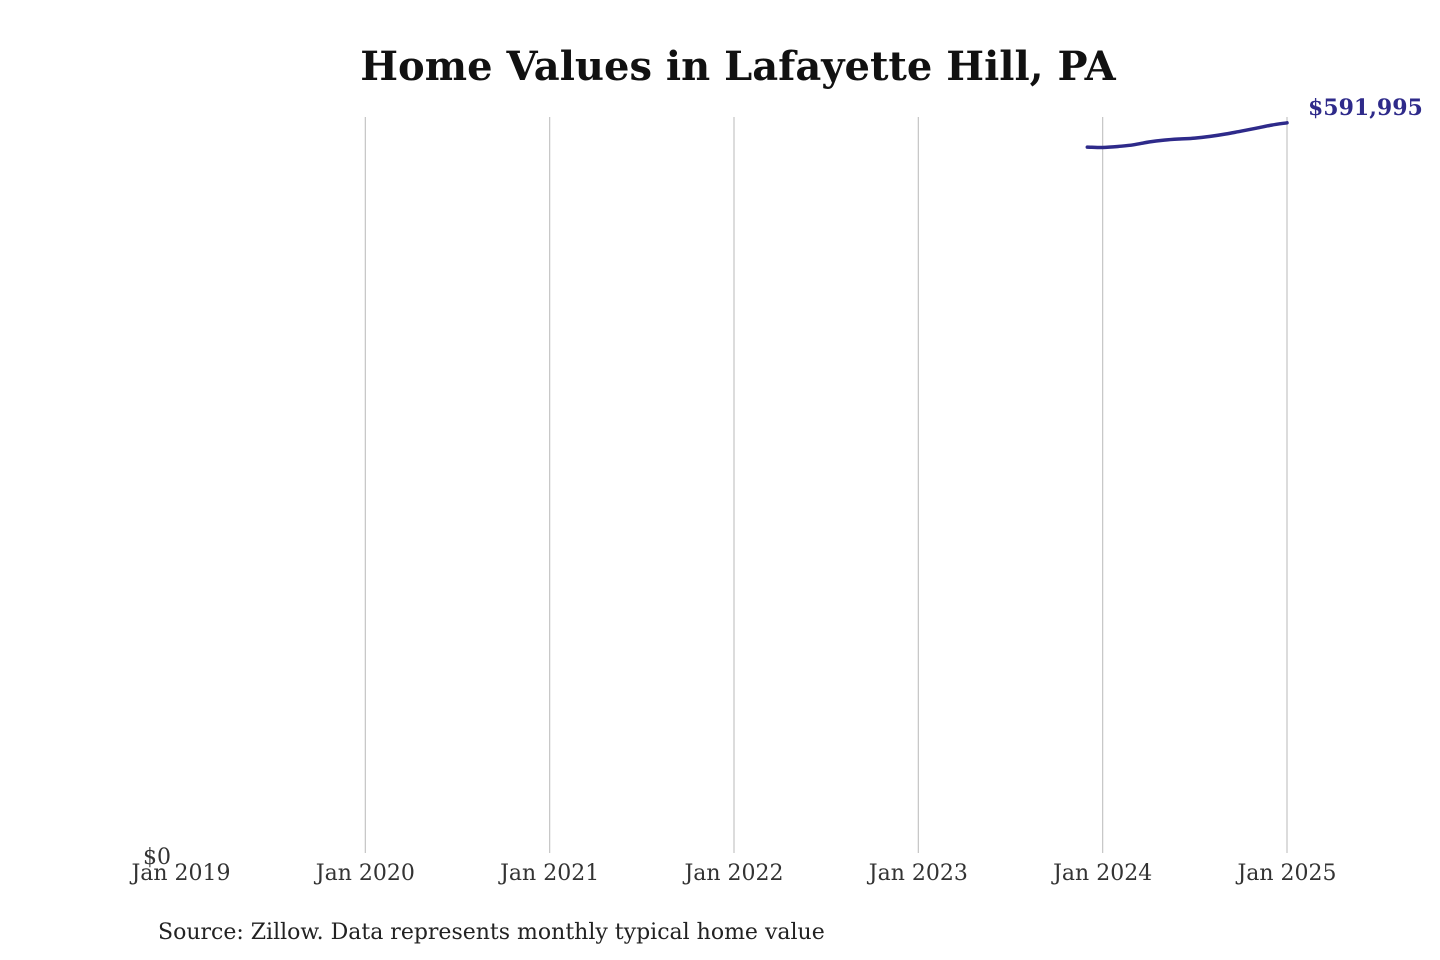  I want to click on x-tick-label: Jan 2025, so click(1285, 873).